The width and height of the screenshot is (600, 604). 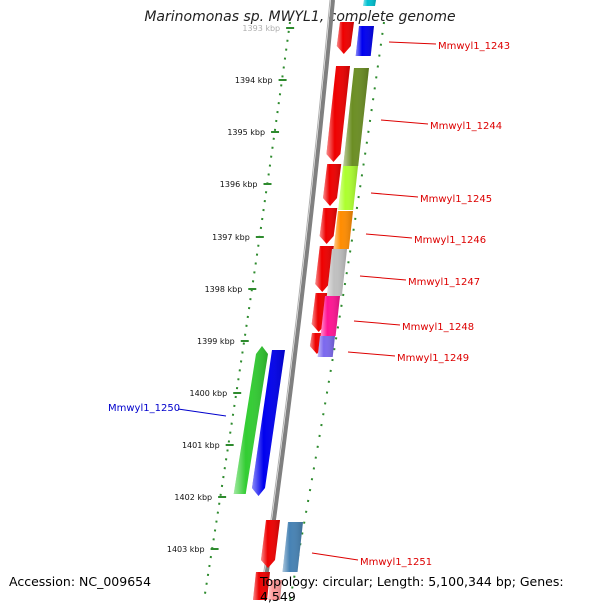 What do you see at coordinates (444, 282) in the screenshot?
I see `gene-label-Mmwyl1_1247: Mmwyl1_1247` at bounding box center [444, 282].